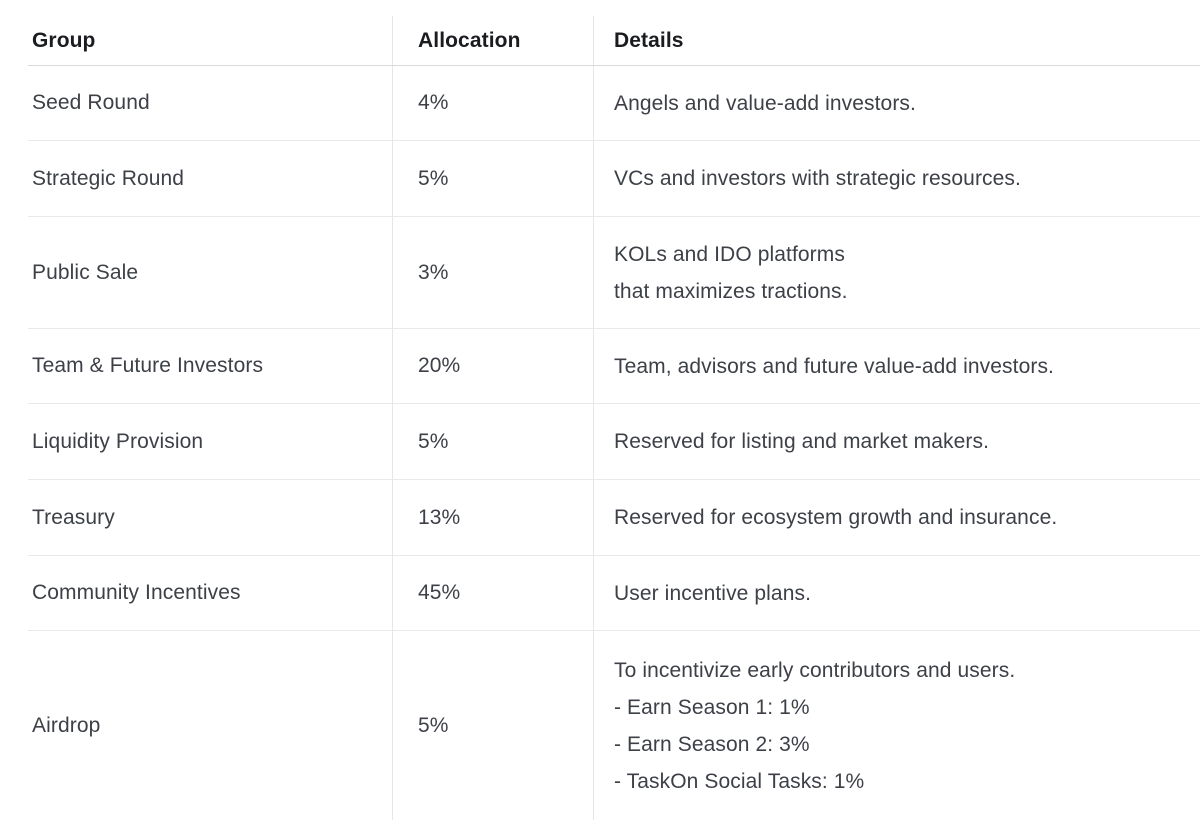 The height and width of the screenshot is (839, 1200). Describe the element at coordinates (896, 593) in the screenshot. I see `cell-details: User incentive plans.` at that location.